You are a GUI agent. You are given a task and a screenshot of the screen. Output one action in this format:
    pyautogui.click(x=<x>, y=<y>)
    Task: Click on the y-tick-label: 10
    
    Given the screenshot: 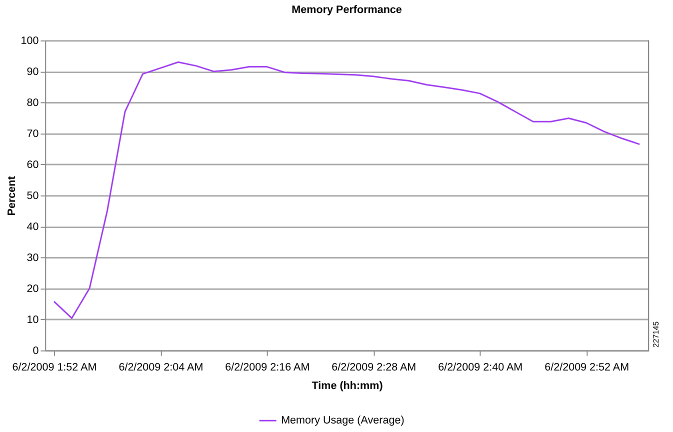 What is the action you would take?
    pyautogui.click(x=32, y=320)
    